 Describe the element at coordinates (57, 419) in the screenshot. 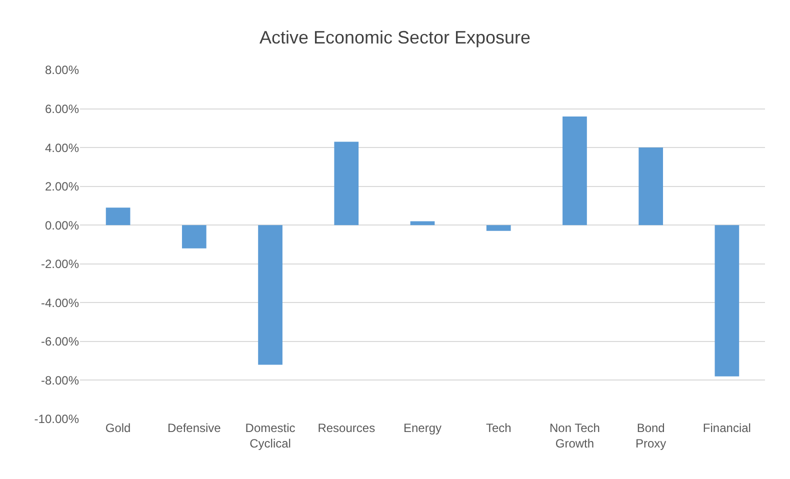

I see `y-tick-label: -10.00%` at that location.